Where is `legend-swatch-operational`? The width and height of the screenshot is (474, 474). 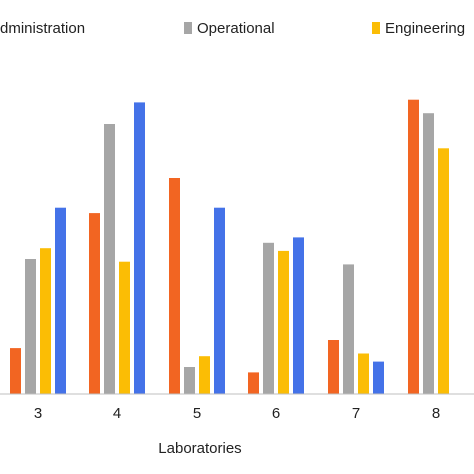 legend-swatch-operational is located at coordinates (188, 28).